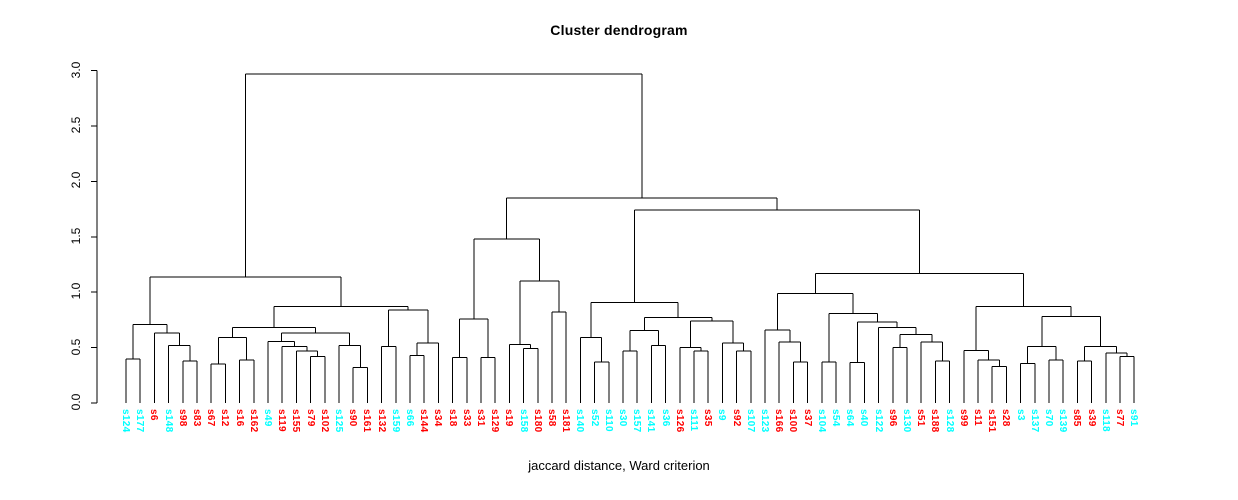 The width and height of the screenshot is (1238, 500). I want to click on leaf-label: s49, so click(267, 418).